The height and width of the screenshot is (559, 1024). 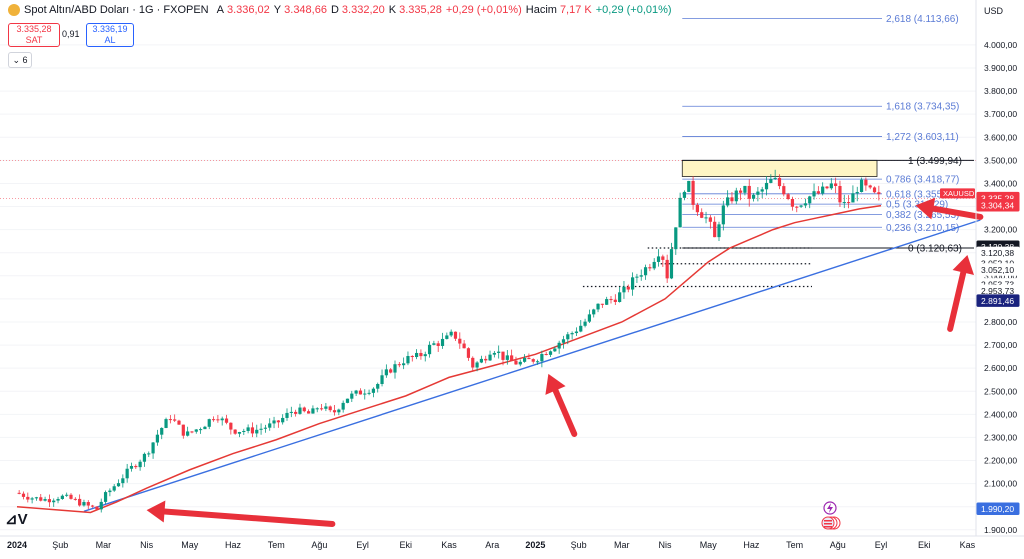 I want to click on indicators-toggle: ⌄ 6, so click(x=20, y=60).